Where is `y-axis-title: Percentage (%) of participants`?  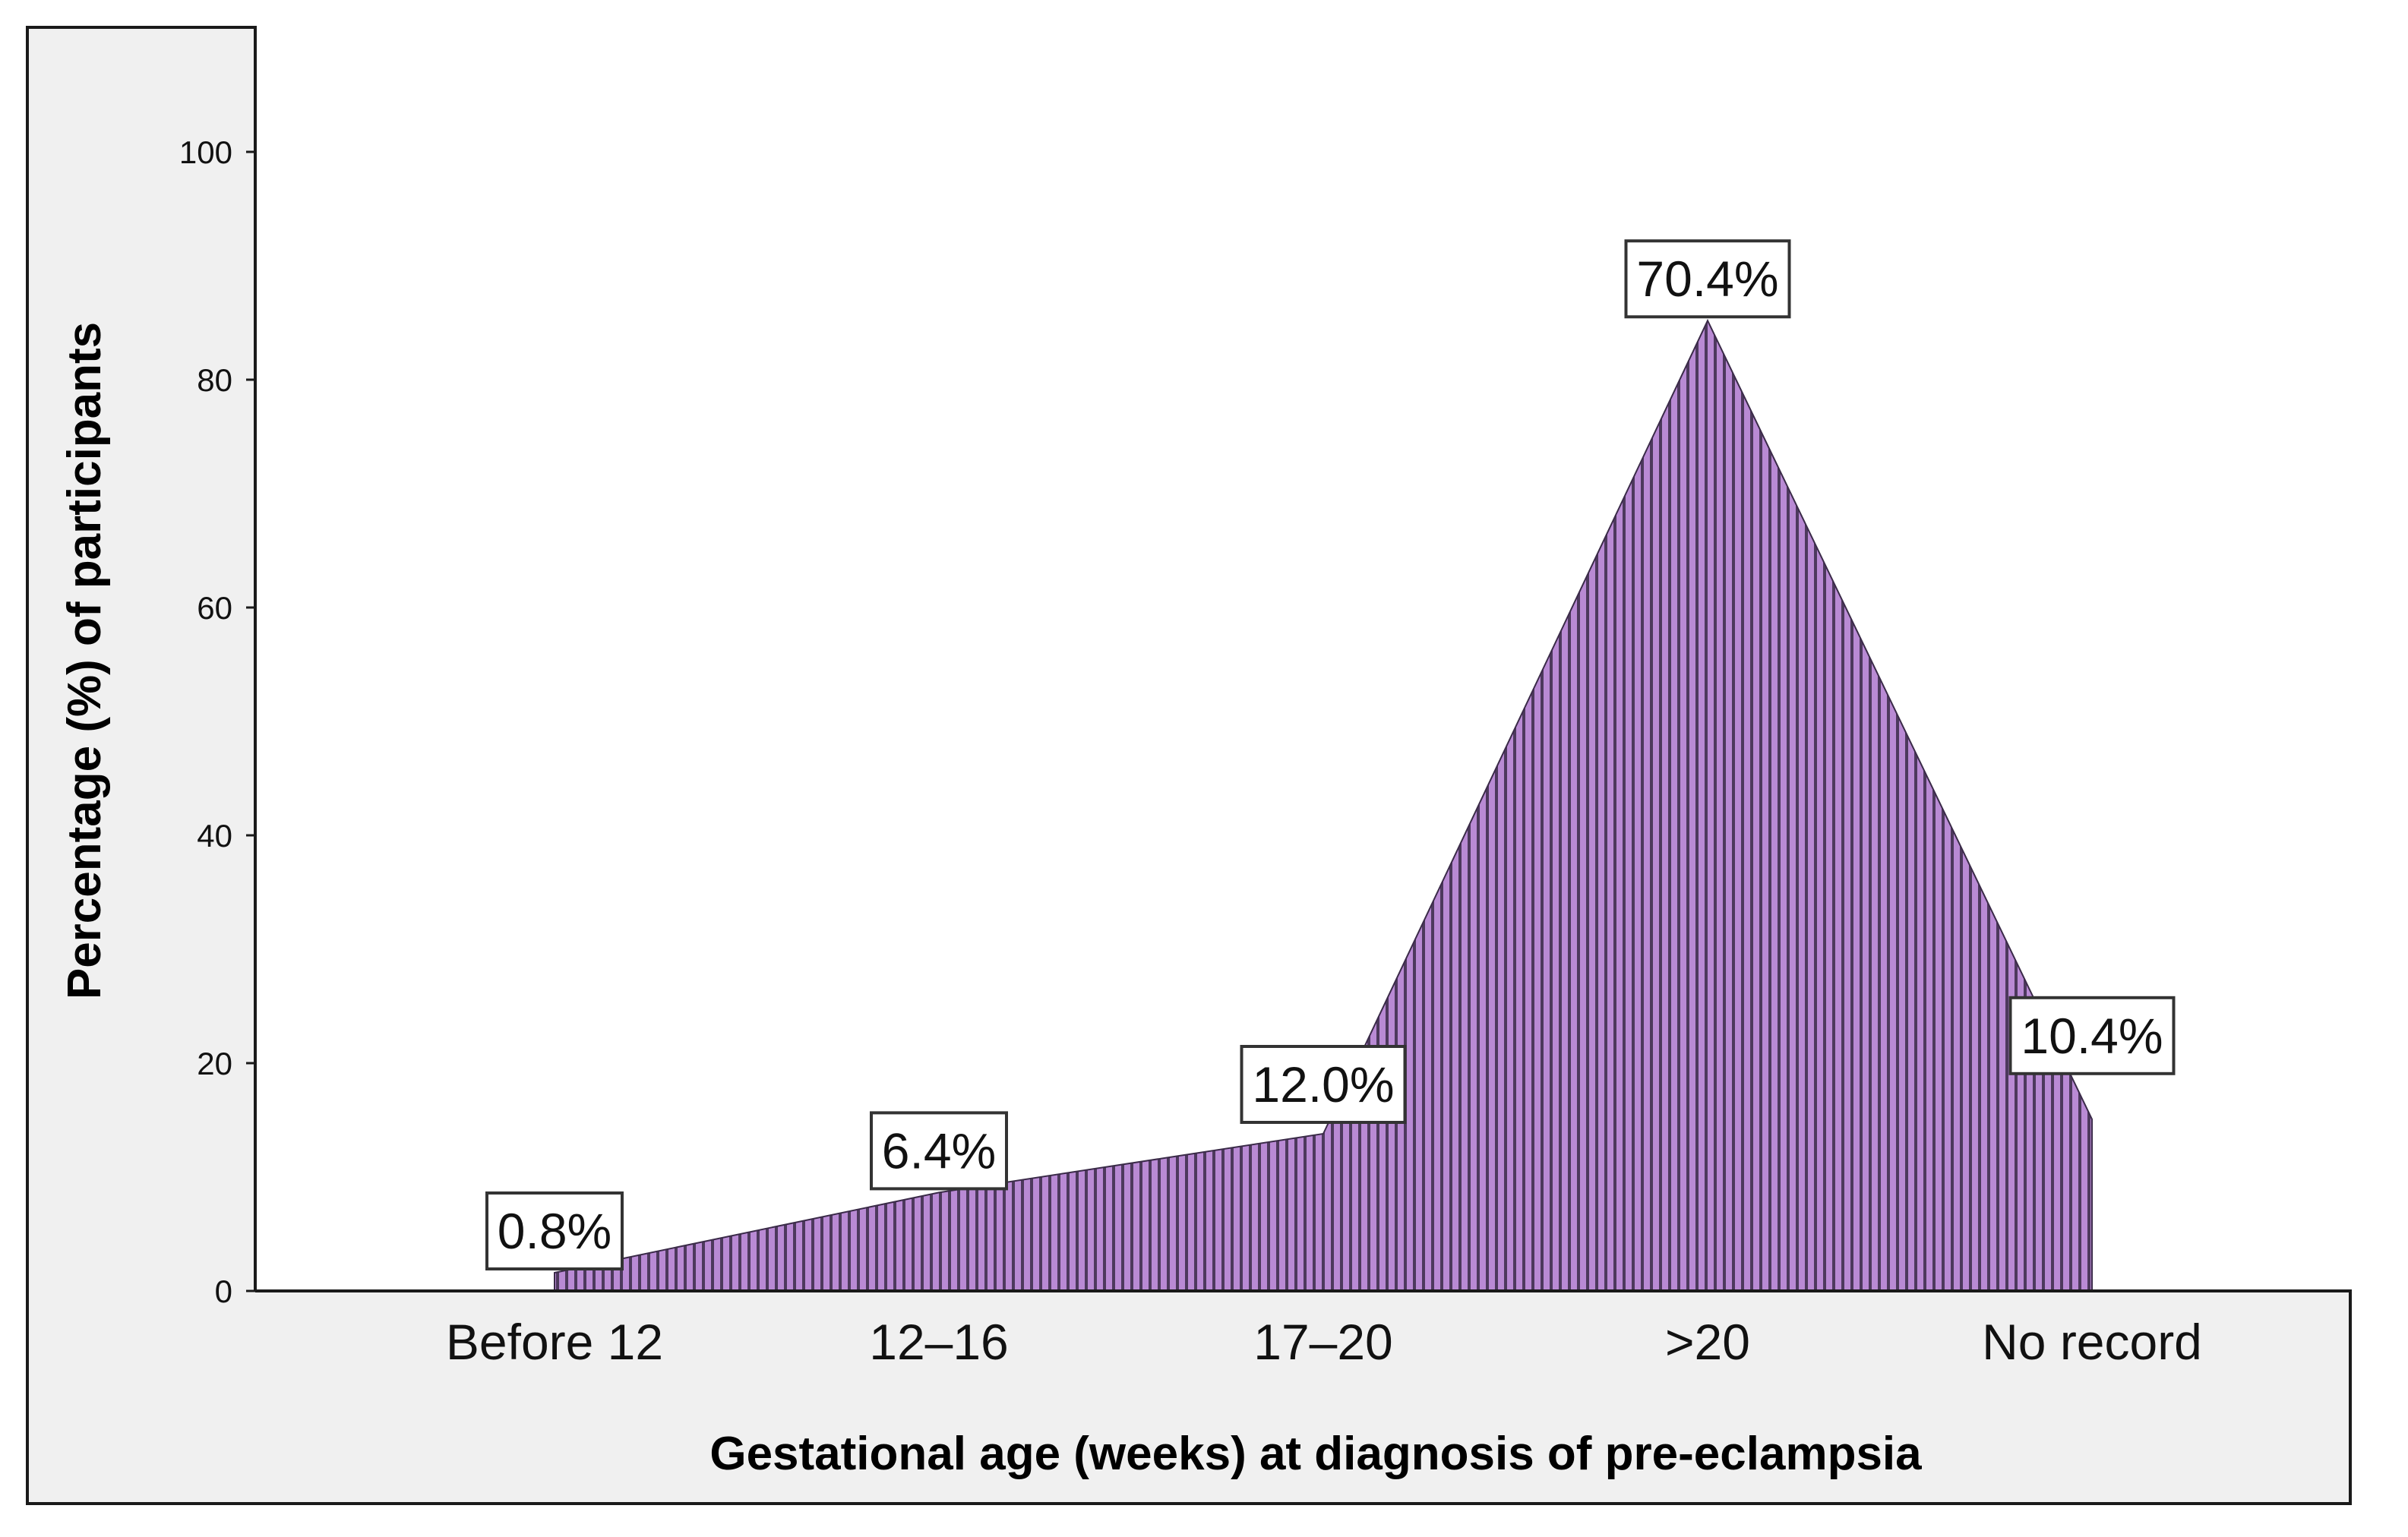 y-axis-title: Percentage (%) of participants is located at coordinates (84, 660).